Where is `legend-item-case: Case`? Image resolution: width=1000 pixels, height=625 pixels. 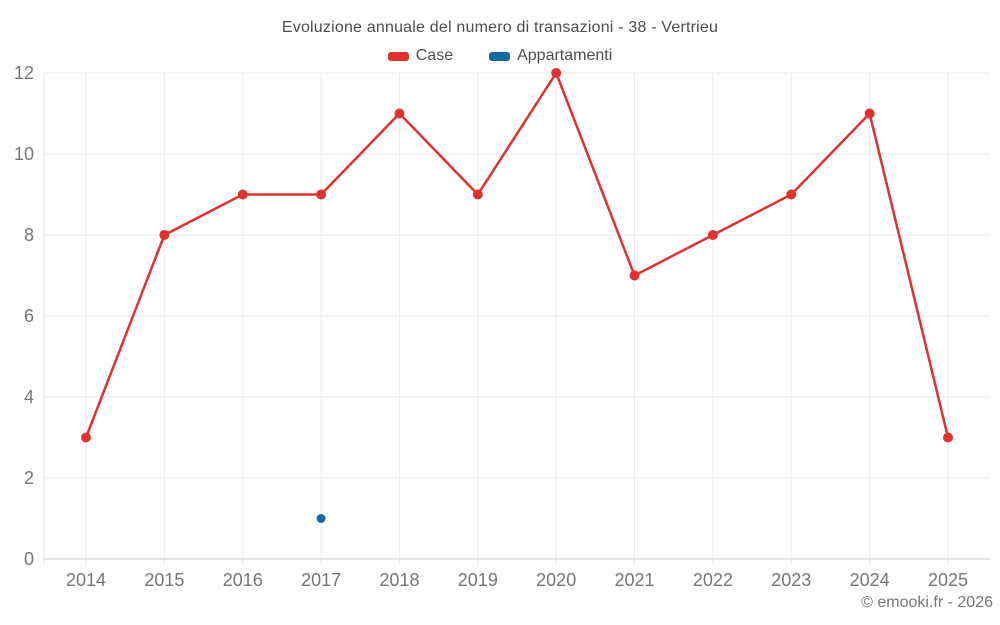 legend-item-case: Case is located at coordinates (420, 56).